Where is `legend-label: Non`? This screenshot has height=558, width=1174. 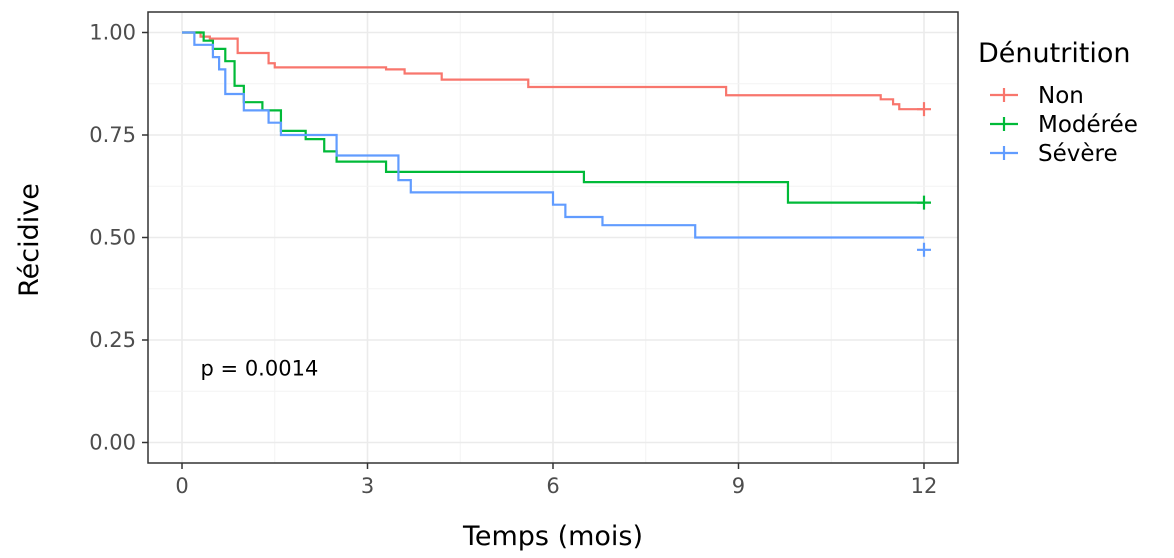
legend-label: Non is located at coordinates (1061, 96).